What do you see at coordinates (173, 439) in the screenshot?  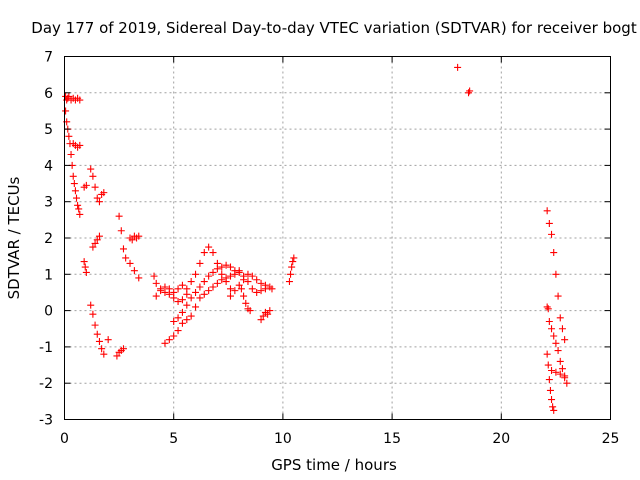 I see `x-tick-label: 5` at bounding box center [173, 439].